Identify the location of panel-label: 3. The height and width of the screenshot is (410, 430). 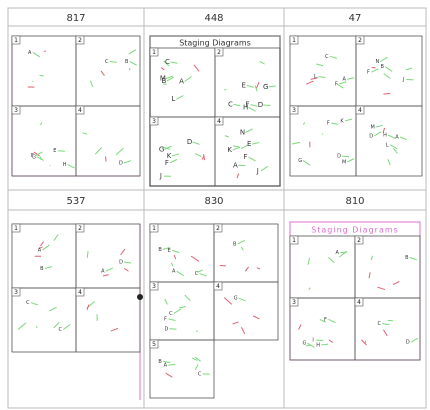
(16, 110).